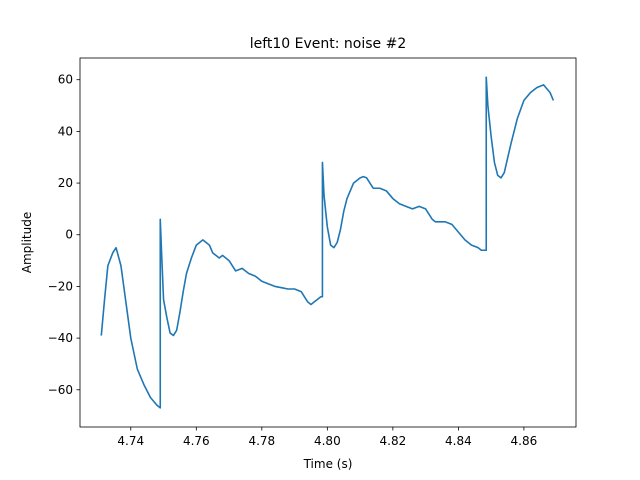  Describe the element at coordinates (65, 183) in the screenshot. I see `y-tick-label: 20` at that location.